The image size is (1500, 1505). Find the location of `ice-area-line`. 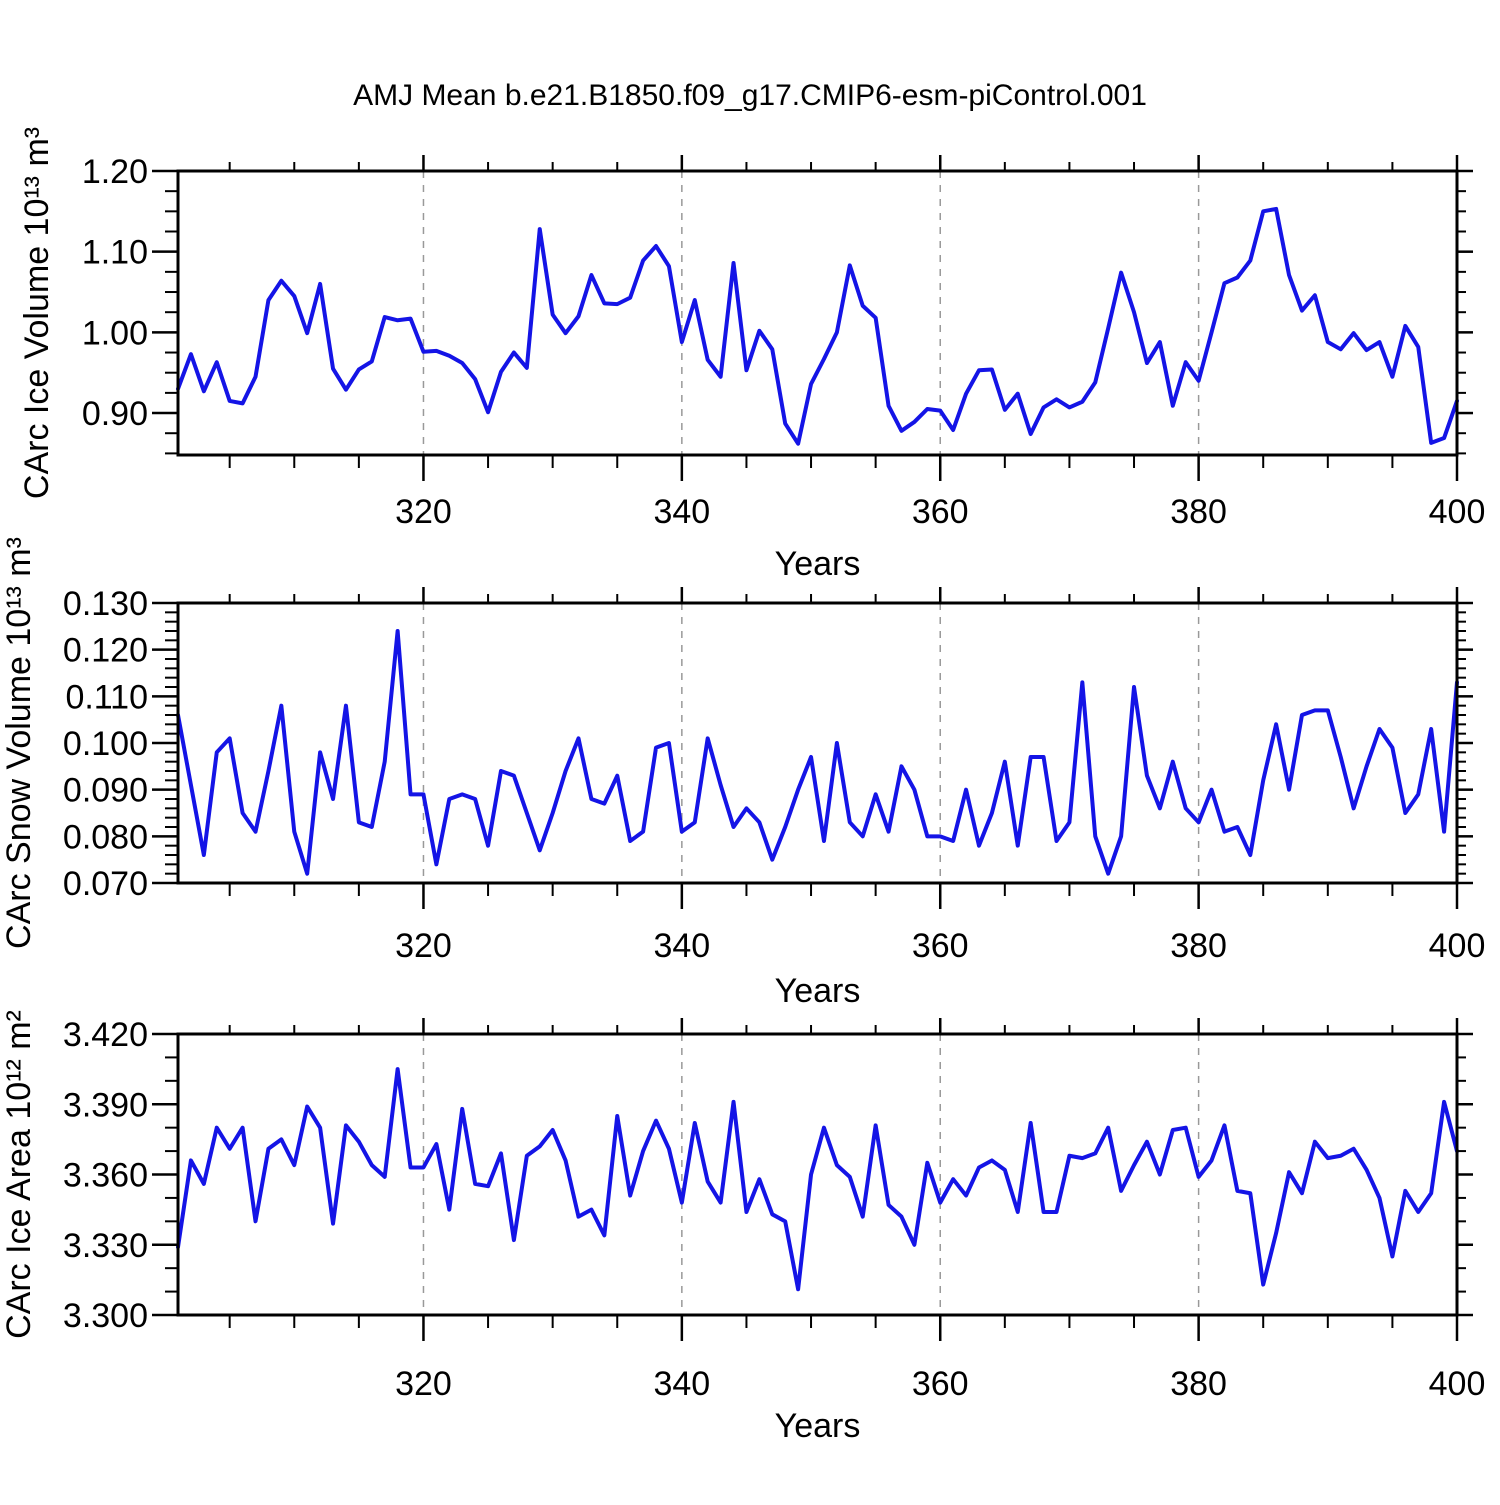

ice-area-line is located at coordinates (817, 1179).